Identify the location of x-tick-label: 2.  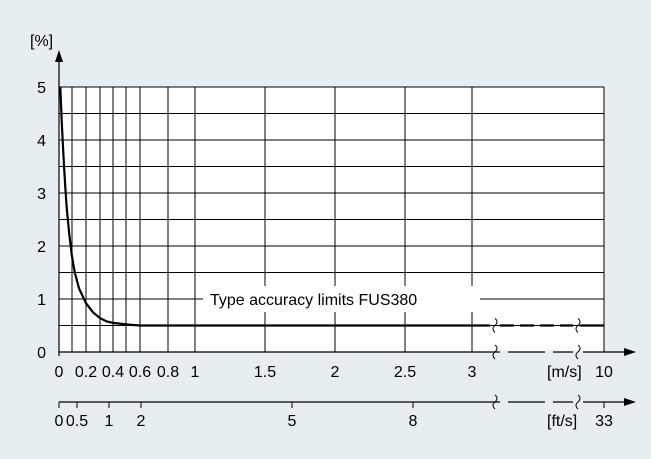
(335, 372).